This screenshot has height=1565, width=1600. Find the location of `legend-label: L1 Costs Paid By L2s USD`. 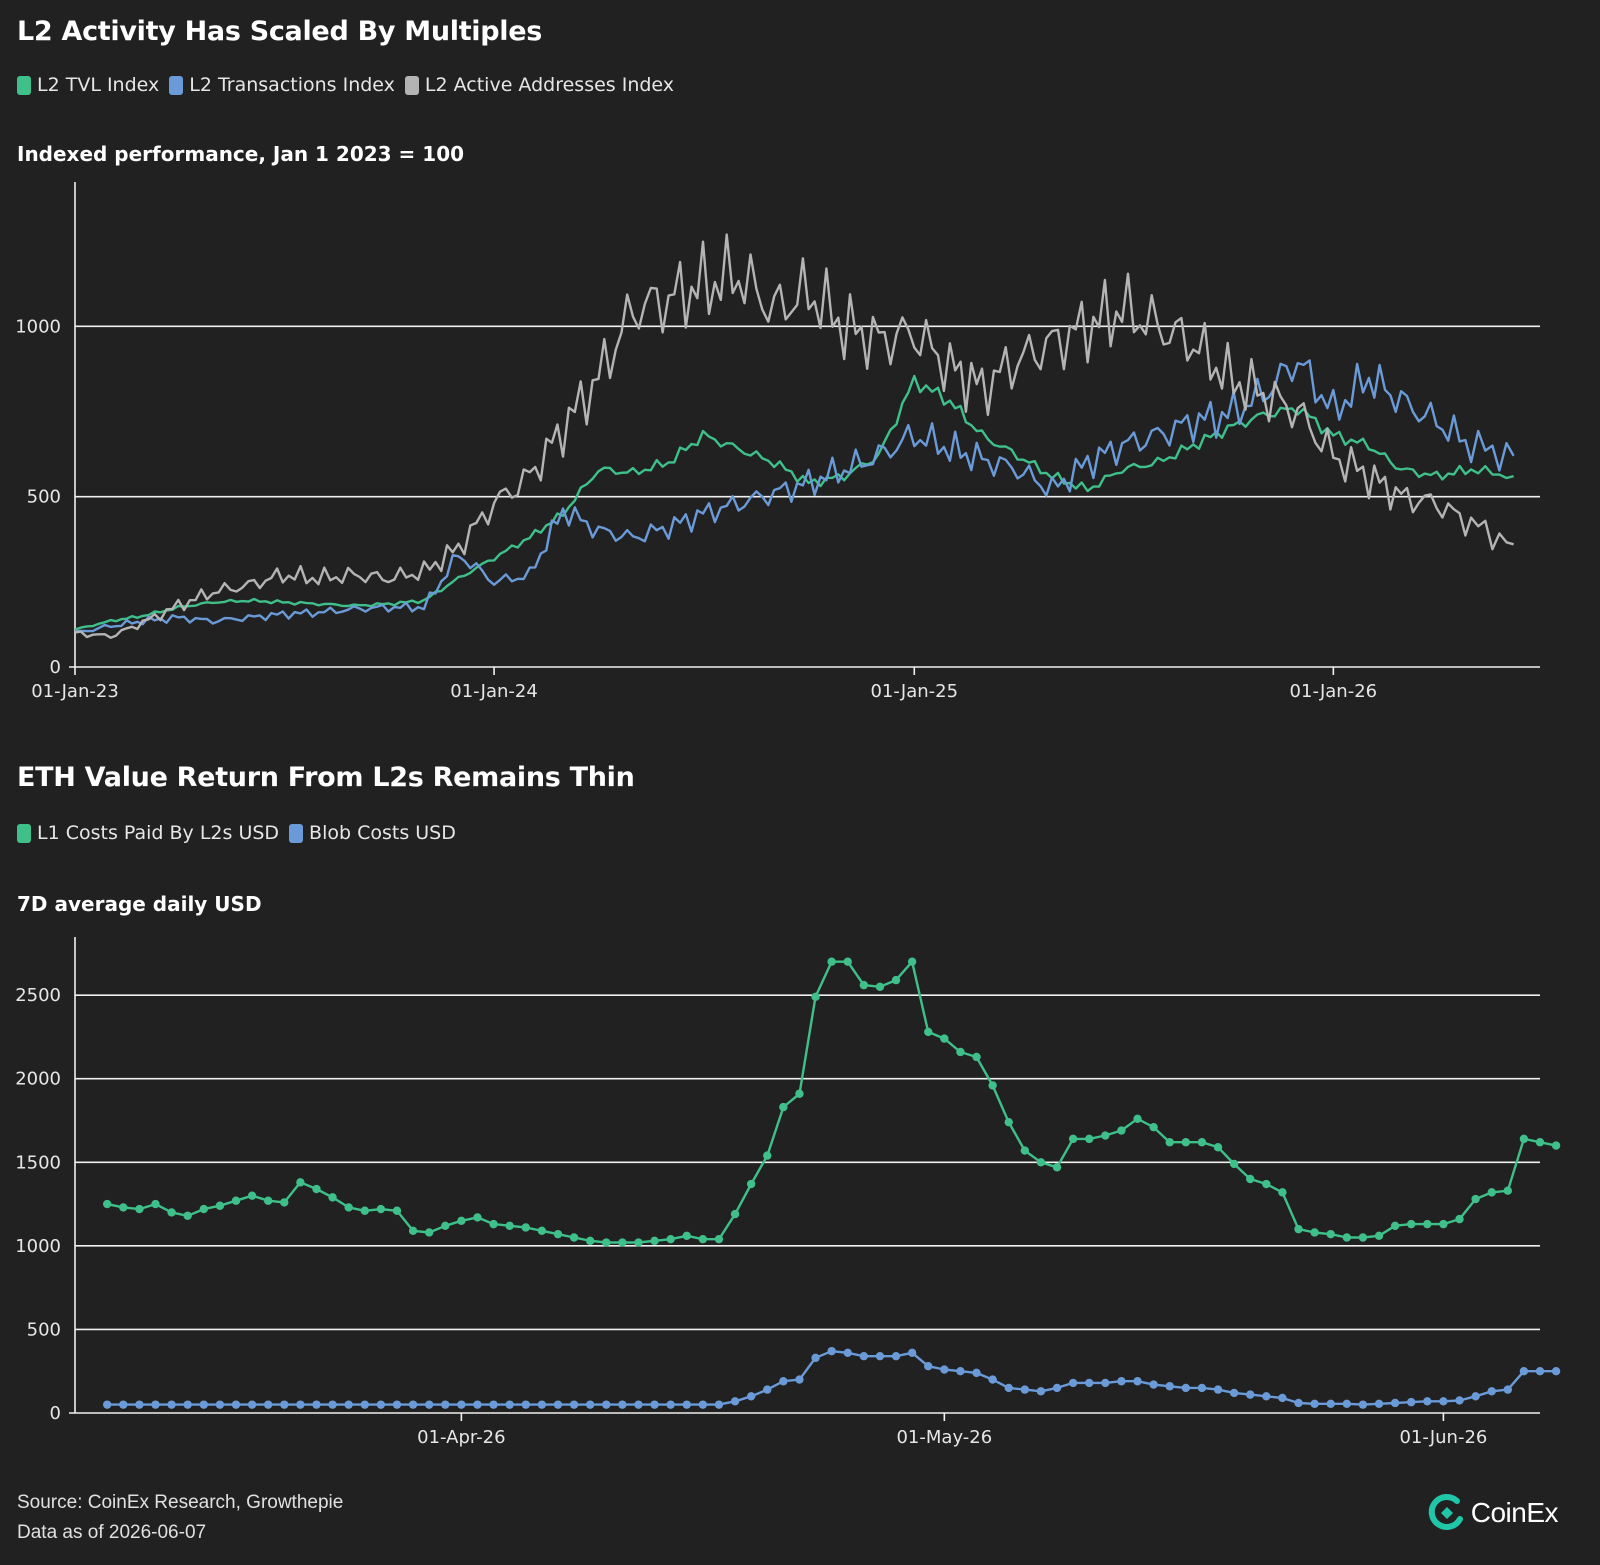

legend-label: L1 Costs Paid By L2s USD is located at coordinates (158, 833).